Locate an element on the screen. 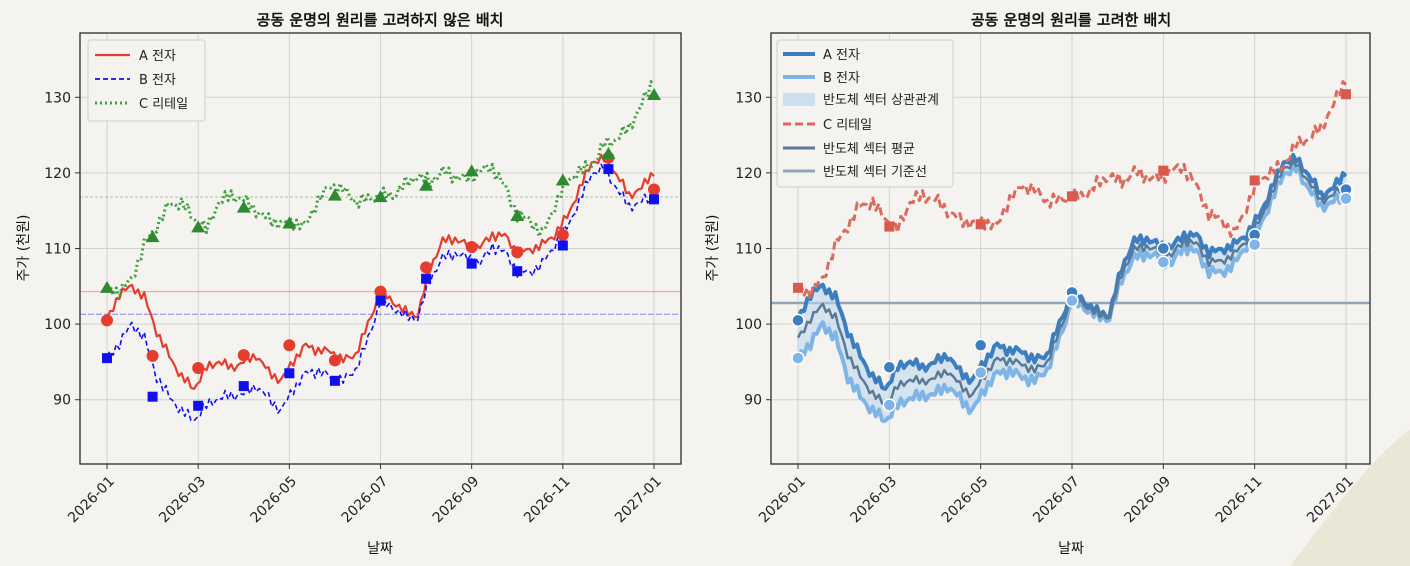  left-y-axis-label: 주가 (천원) is located at coordinates (24, 248).